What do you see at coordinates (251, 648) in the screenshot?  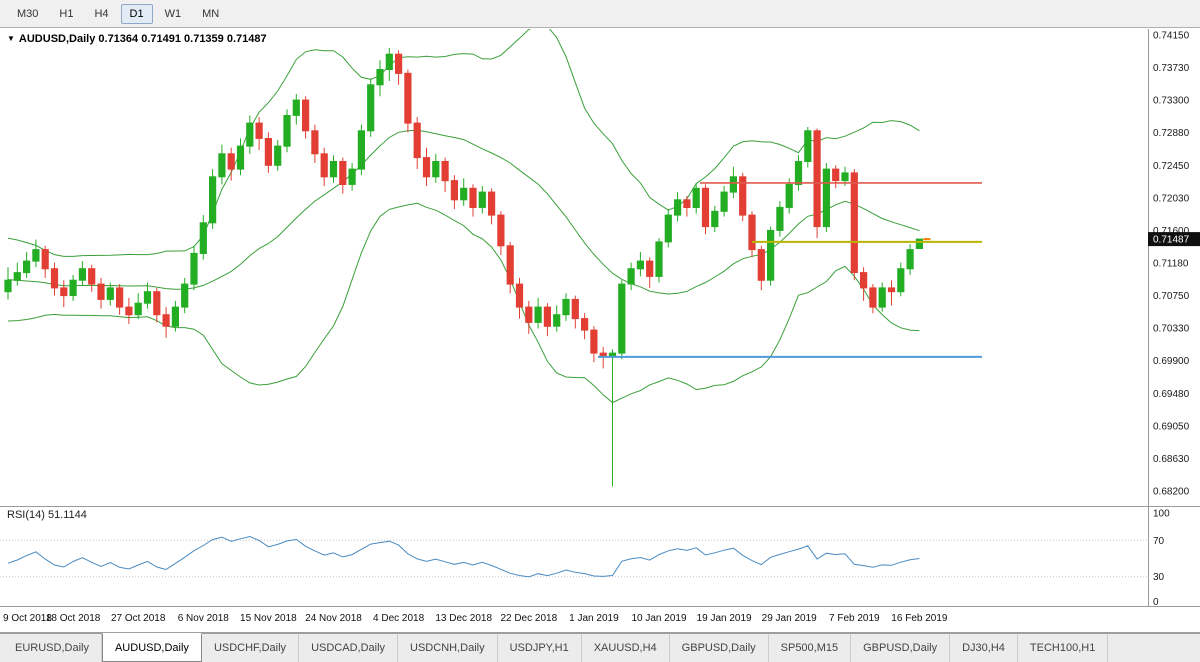 I see `tab-usdchf-daily: USDCHF,Daily` at bounding box center [251, 648].